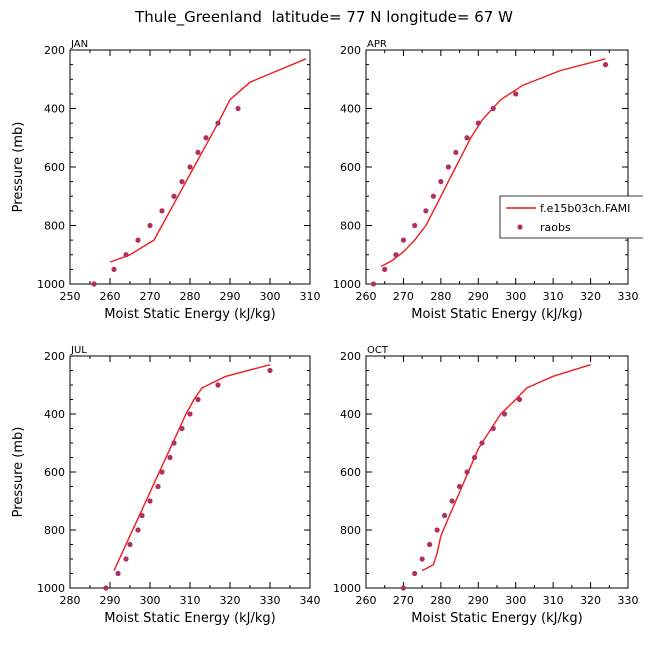  What do you see at coordinates (366, 296) in the screenshot?
I see `x-tick-label: 260` at bounding box center [366, 296].